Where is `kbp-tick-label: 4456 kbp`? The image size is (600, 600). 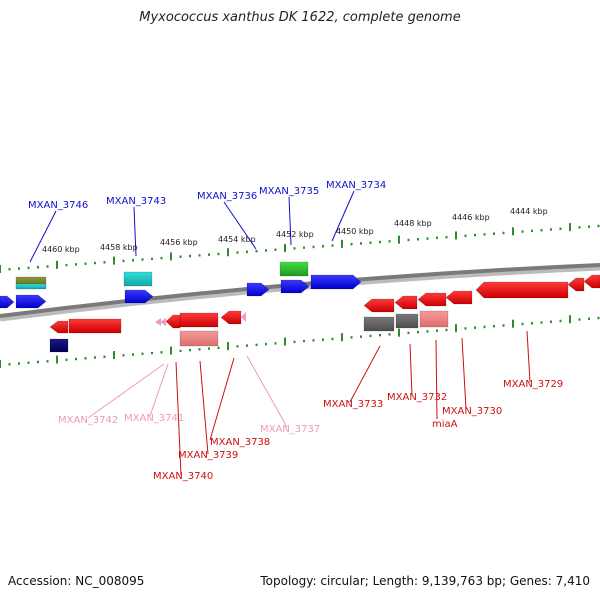 kbp-tick-label: 4456 kbp is located at coordinates (179, 242).